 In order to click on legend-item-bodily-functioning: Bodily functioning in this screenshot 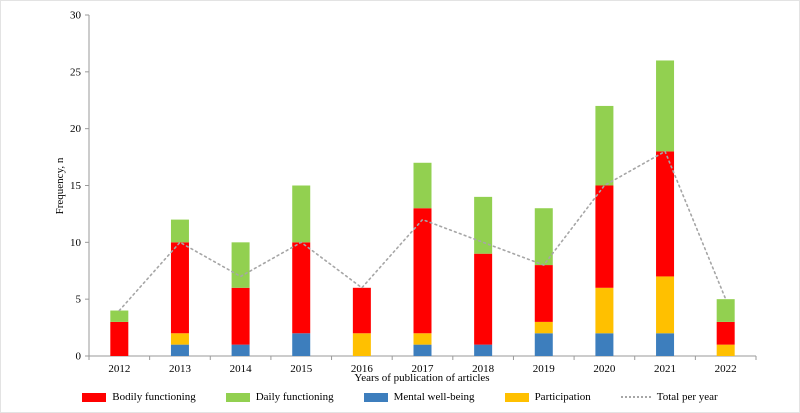, I will do `click(139, 397)`.